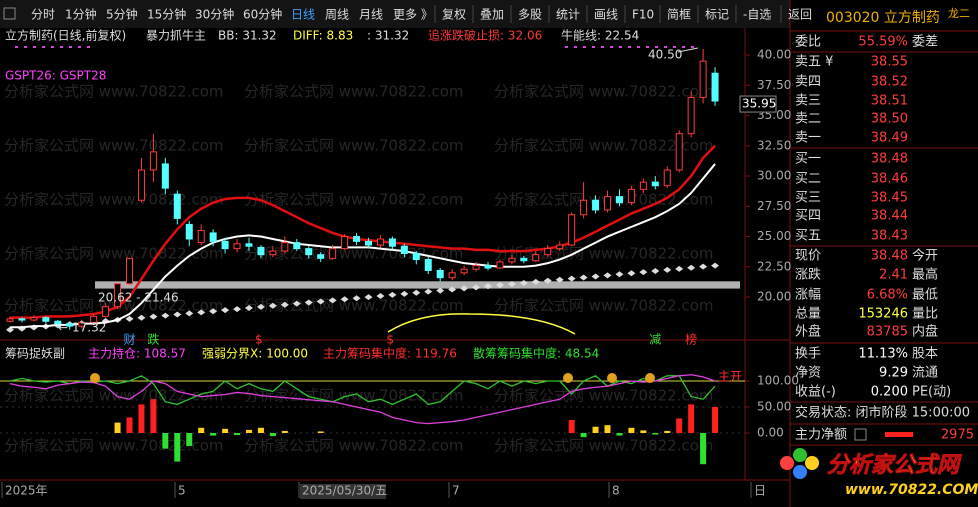  Describe the element at coordinates (9, 13) in the screenshot. I see `menu-icon` at that location.